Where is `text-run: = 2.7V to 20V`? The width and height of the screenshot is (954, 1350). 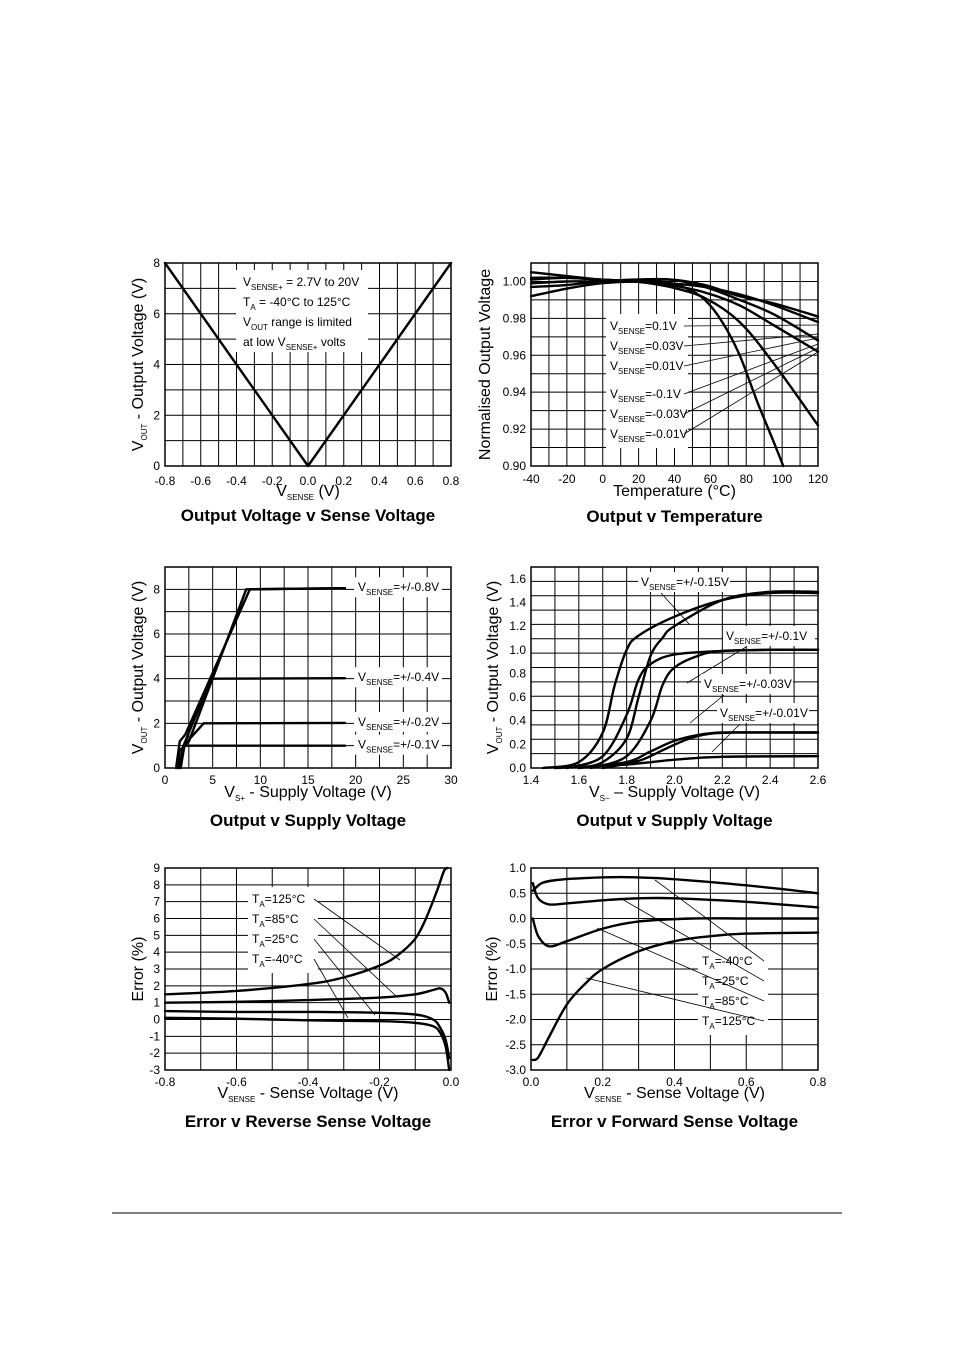
text-run: = 2.7V to 20V is located at coordinates (321, 282).